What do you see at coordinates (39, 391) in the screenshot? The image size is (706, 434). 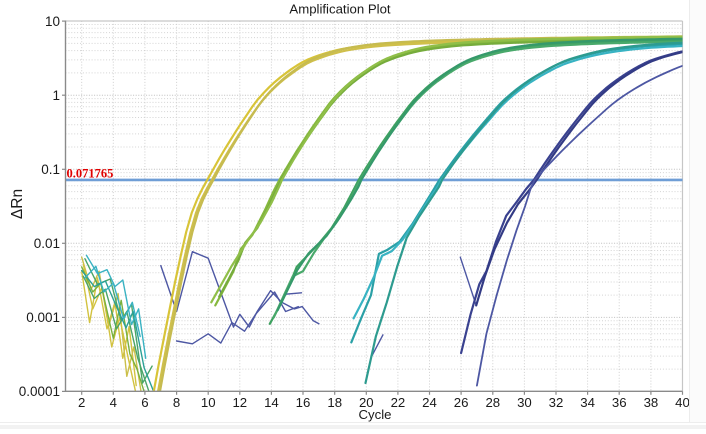 I see `svg-text: 0.0001` at bounding box center [39, 391].